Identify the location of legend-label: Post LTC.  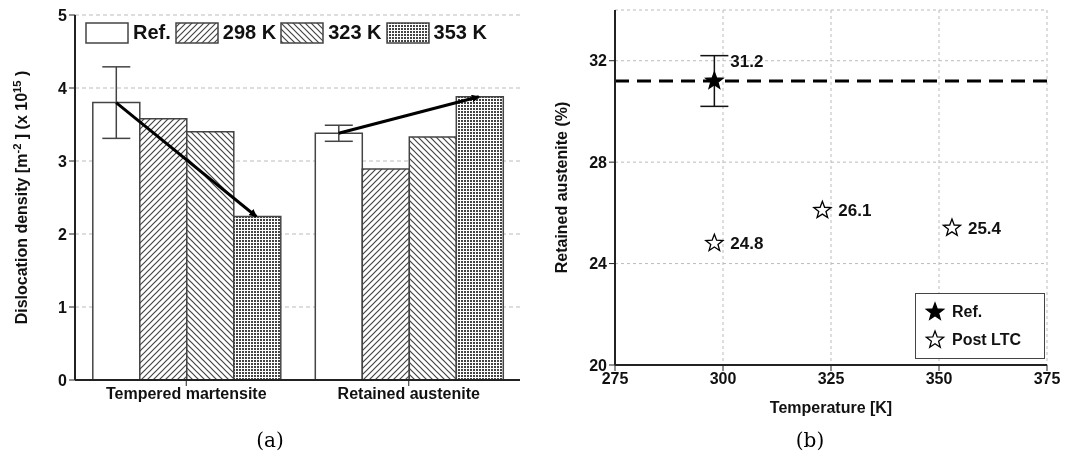
(987, 340).